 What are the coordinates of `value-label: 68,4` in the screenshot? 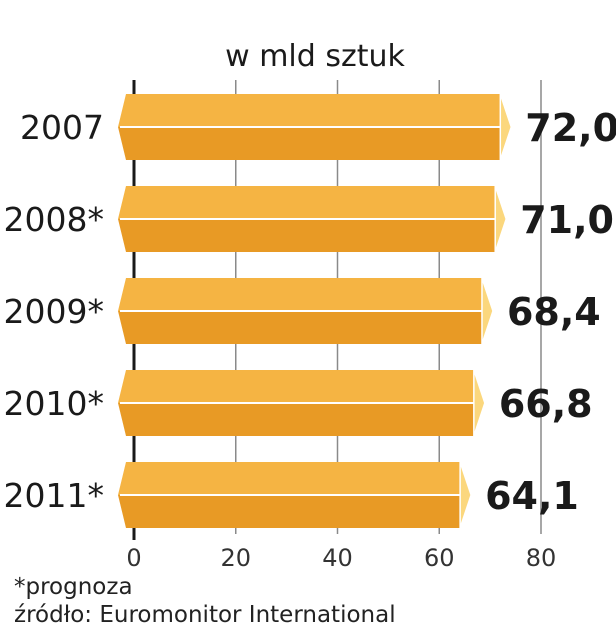 It's located at (554, 312).